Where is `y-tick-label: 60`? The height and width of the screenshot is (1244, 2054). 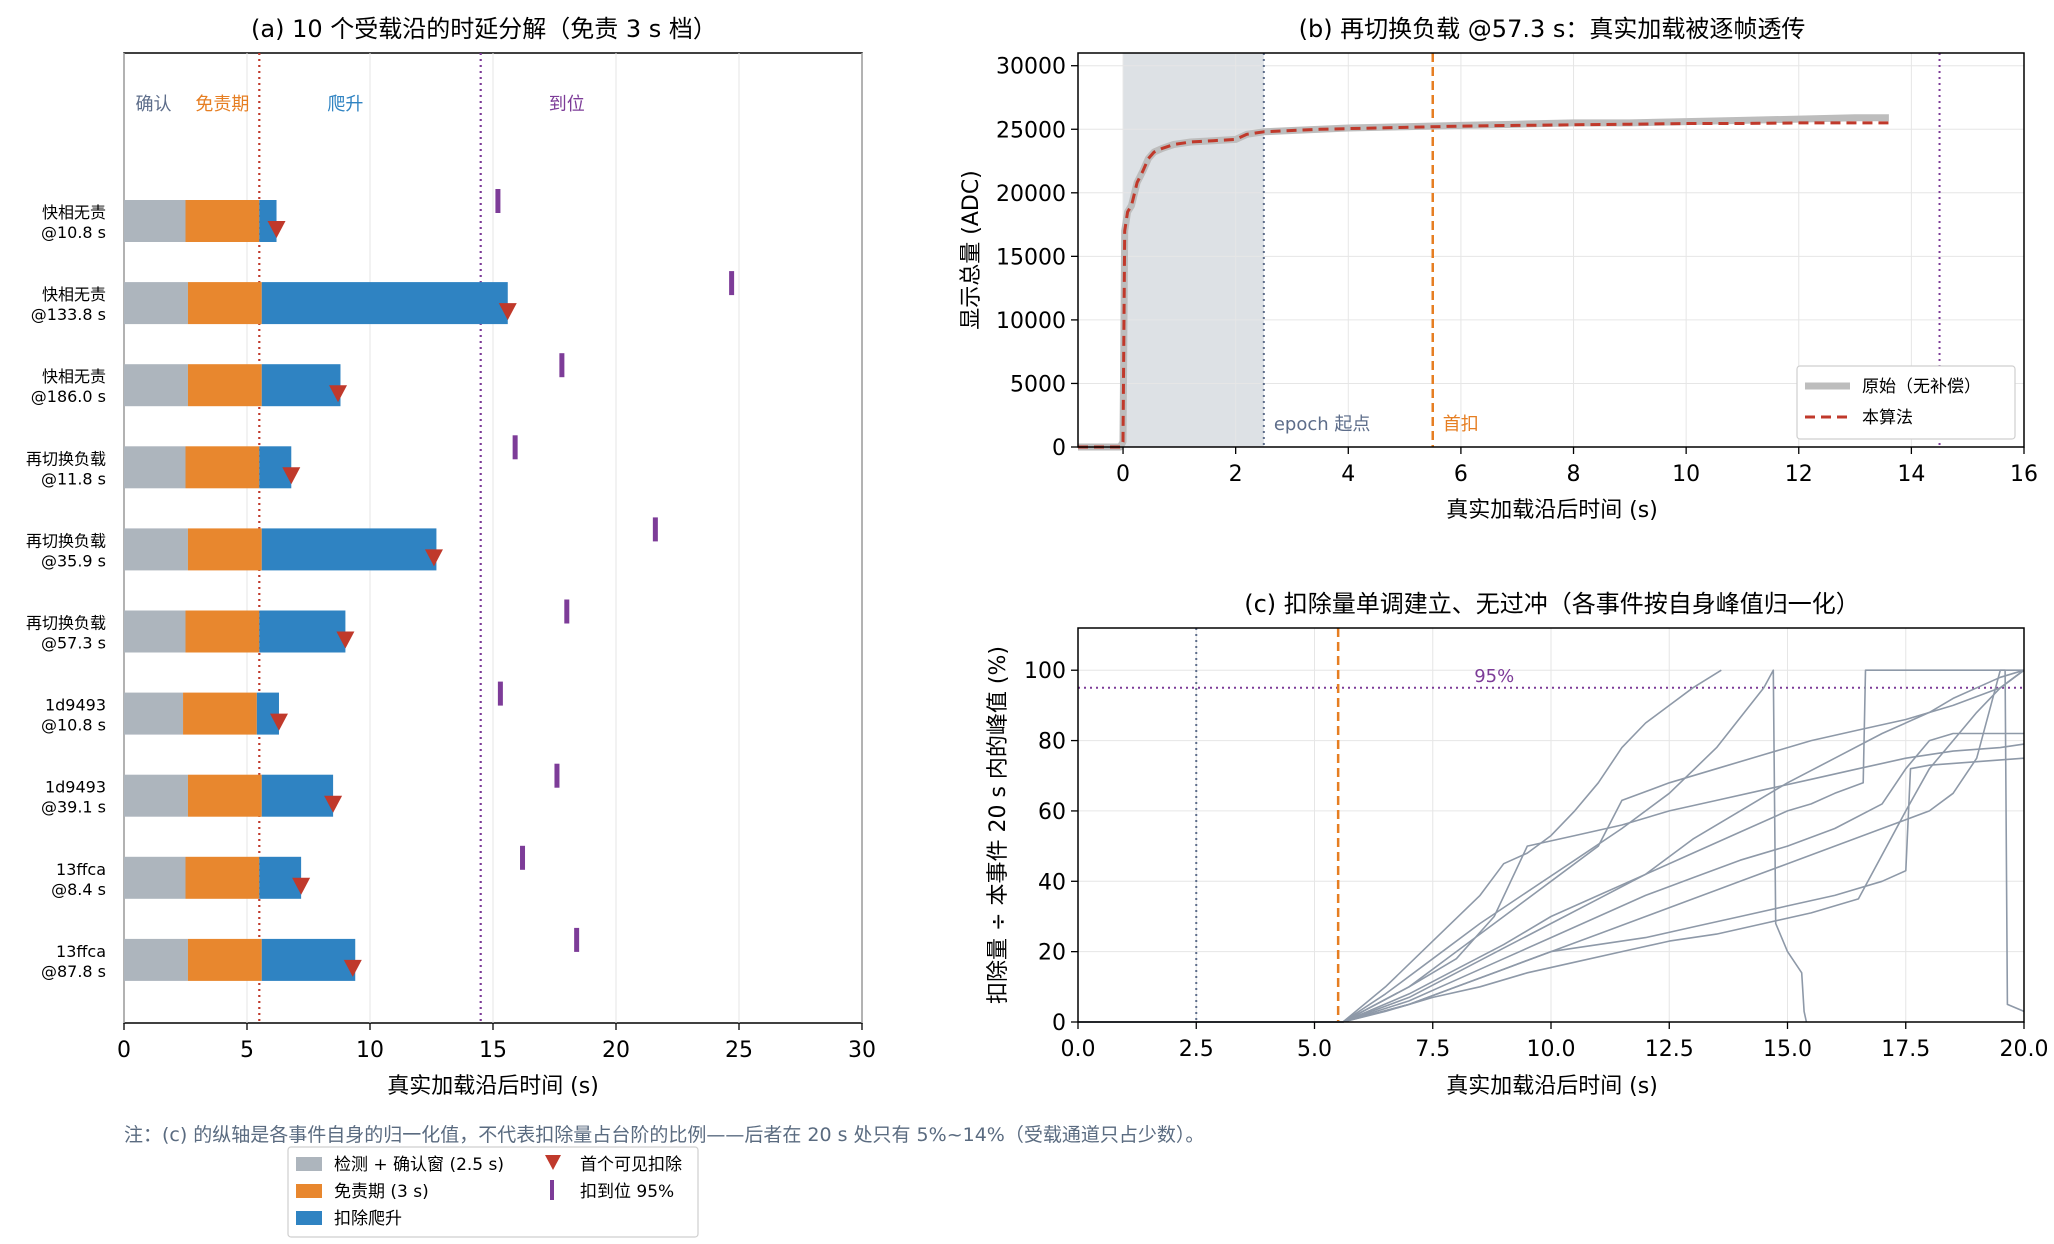 y-tick-label: 60 is located at coordinates (1052, 812).